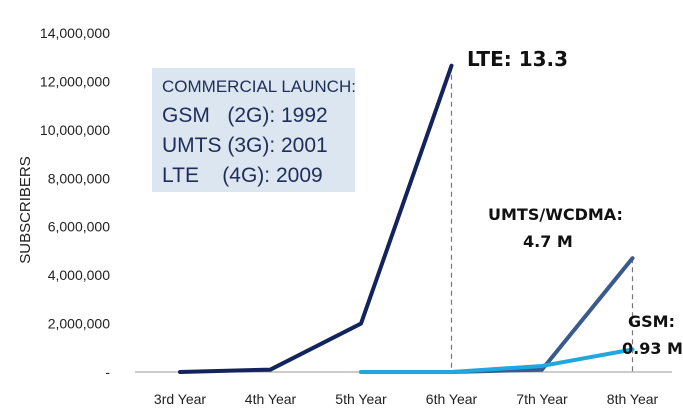 This screenshot has width=683, height=419. I want to click on x-tick-label: 8th Year, so click(633, 399).